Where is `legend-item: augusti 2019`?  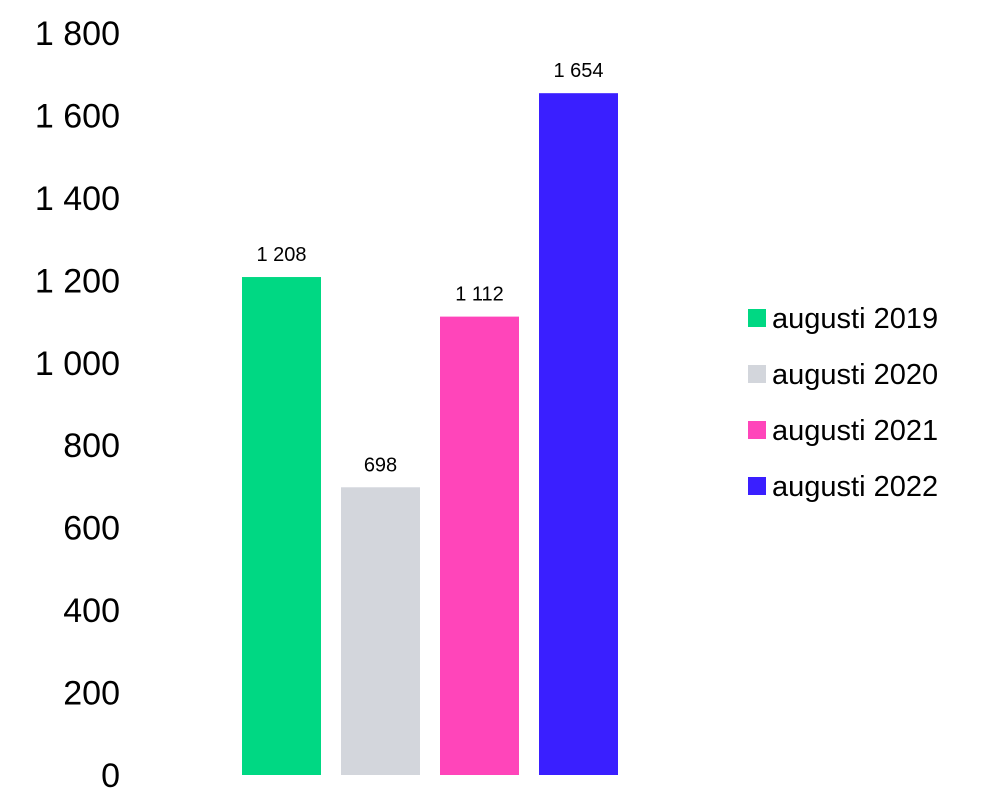 legend-item: augusti 2019 is located at coordinates (843, 319).